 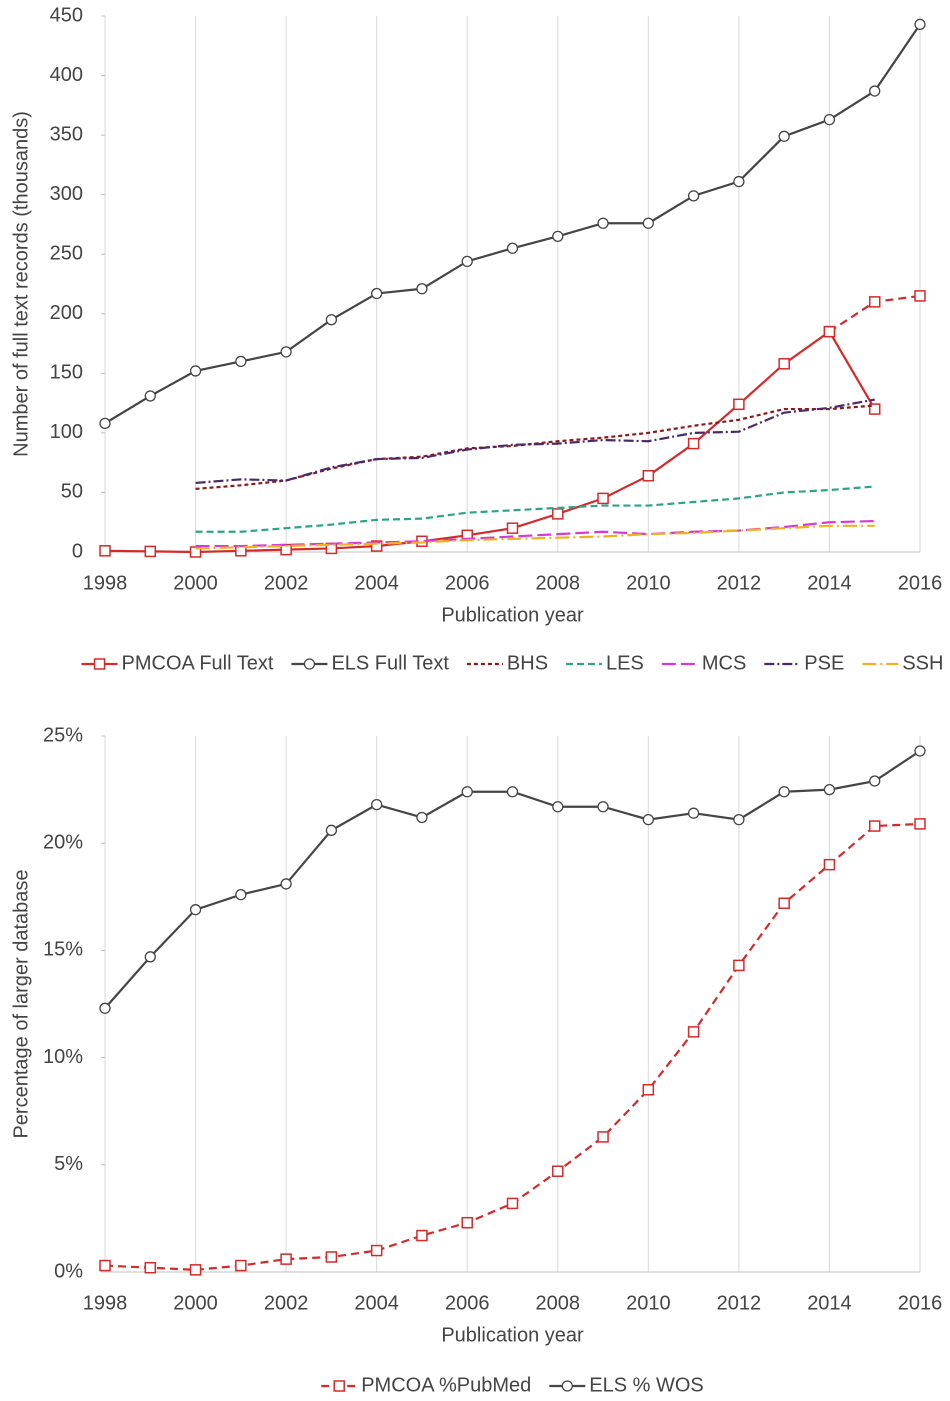 I want to click on y-tick-label: 20%, so click(x=63, y=842).